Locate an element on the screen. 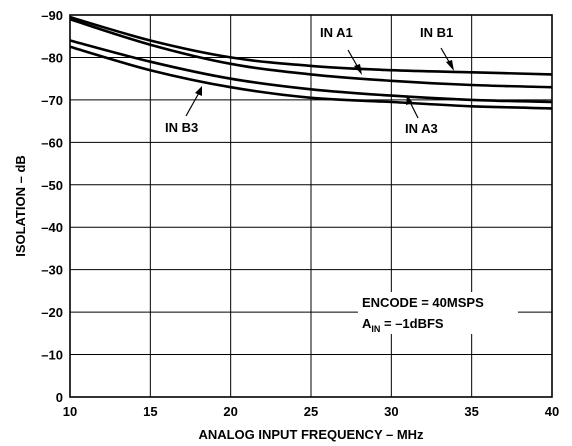  series-line-in-a3 is located at coordinates (311, 71).